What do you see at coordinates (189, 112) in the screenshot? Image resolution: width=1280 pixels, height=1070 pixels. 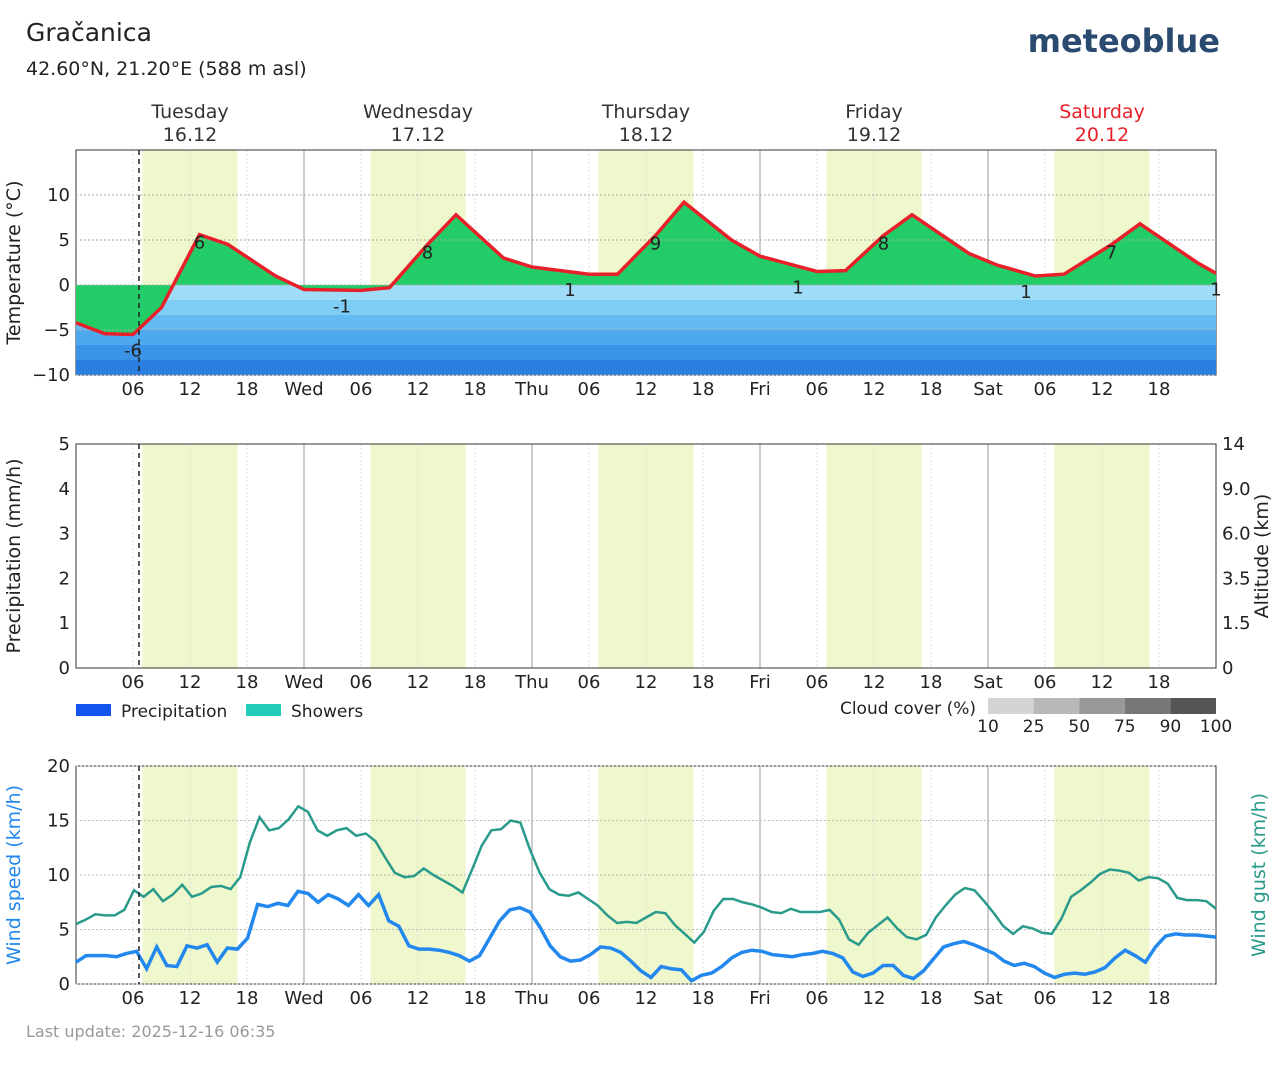 I see `day-name: Tuesday` at bounding box center [189, 112].